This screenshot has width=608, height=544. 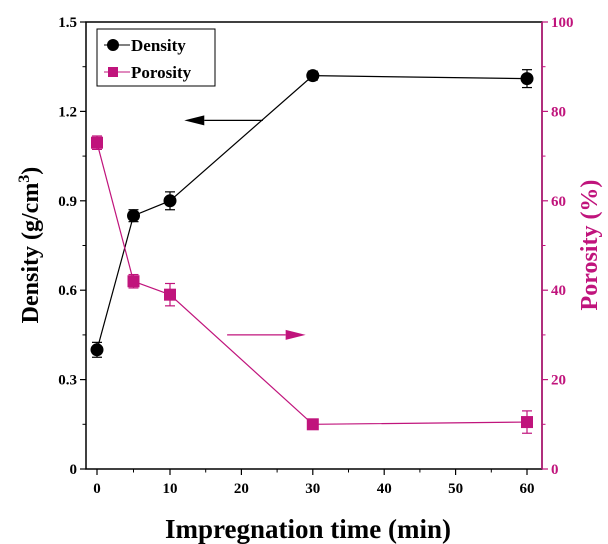 What do you see at coordinates (455, 489) in the screenshot?
I see `x-tick-label: 50` at bounding box center [455, 489].